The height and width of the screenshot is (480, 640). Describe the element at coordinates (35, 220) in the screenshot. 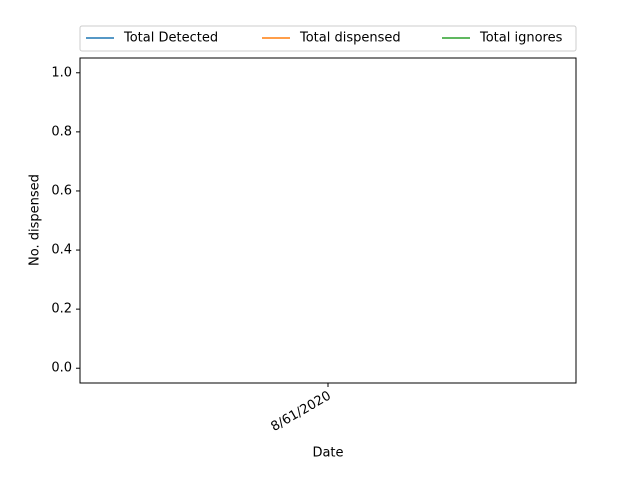

I see `y-axis-label: No. dispensed` at that location.